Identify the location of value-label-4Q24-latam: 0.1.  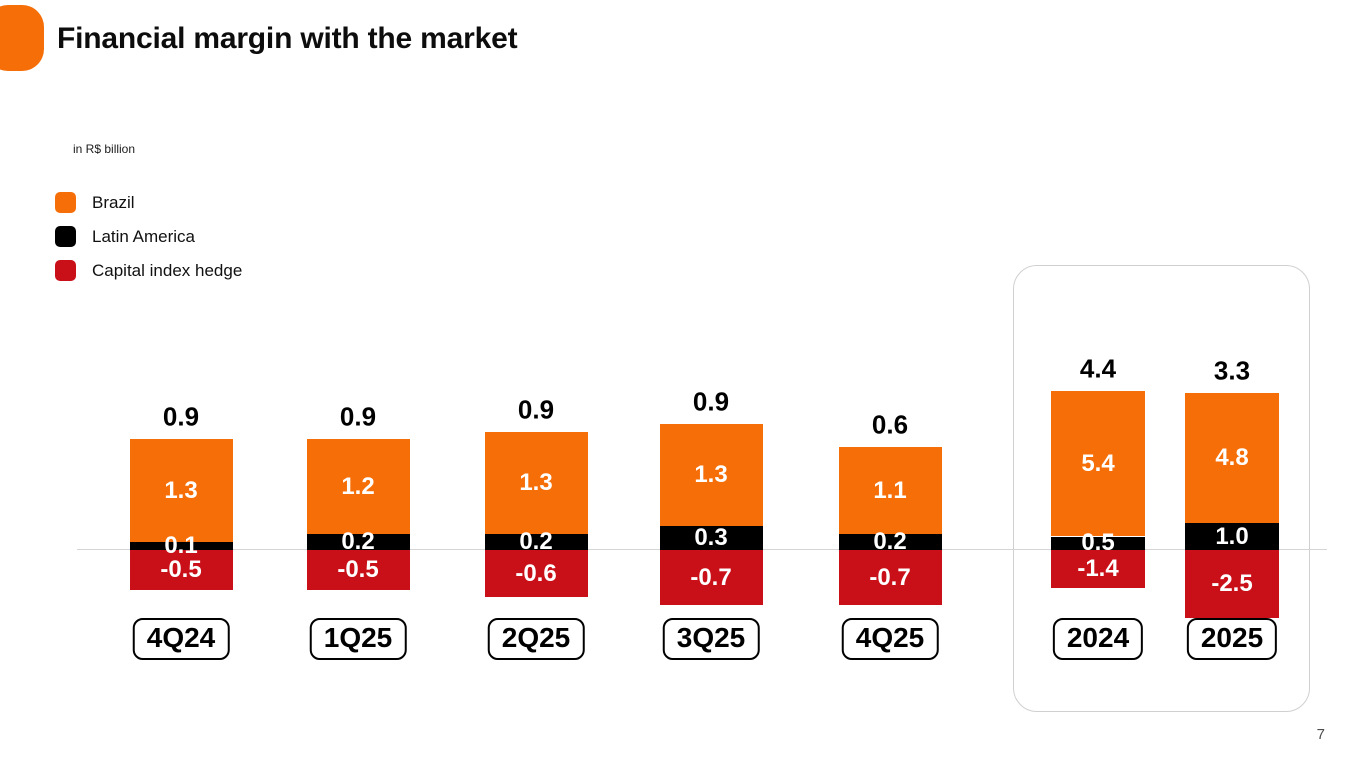
(181, 546).